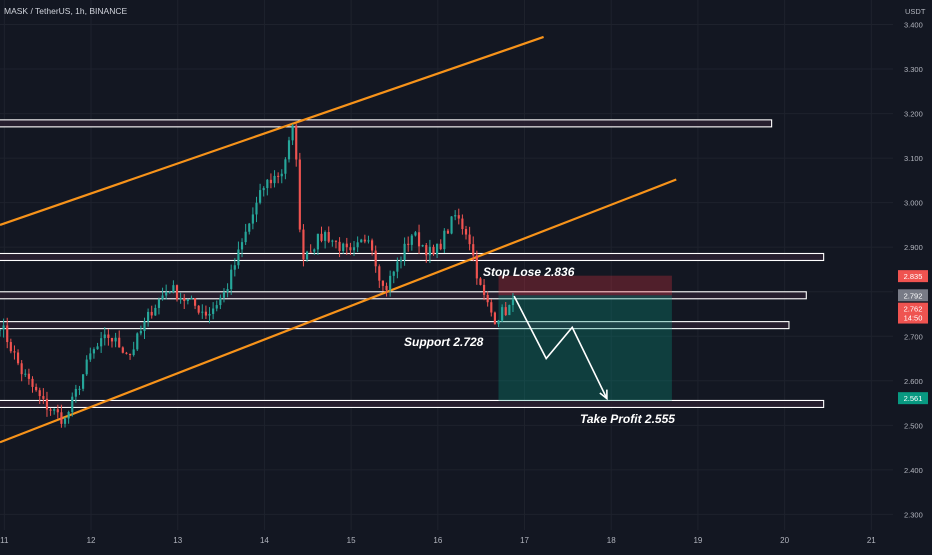 Image resolution: width=932 pixels, height=555 pixels. I want to click on y-tick-label: 3.200, so click(913, 114).